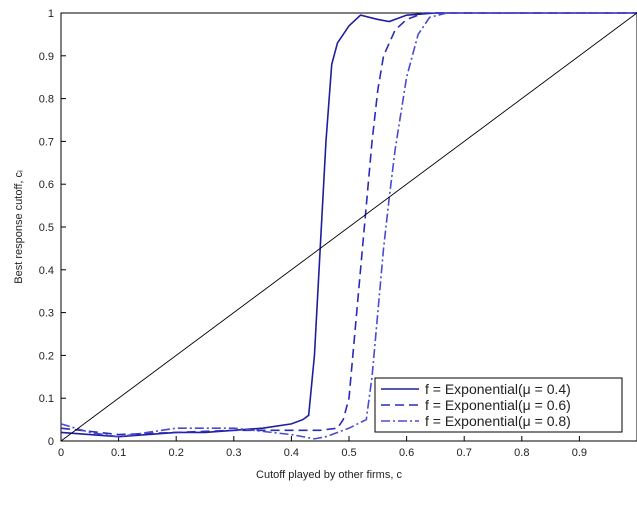 This screenshot has height=512, width=637. What do you see at coordinates (46, 228) in the screenshot?
I see `y-tick-label: 0.5` at bounding box center [46, 228].